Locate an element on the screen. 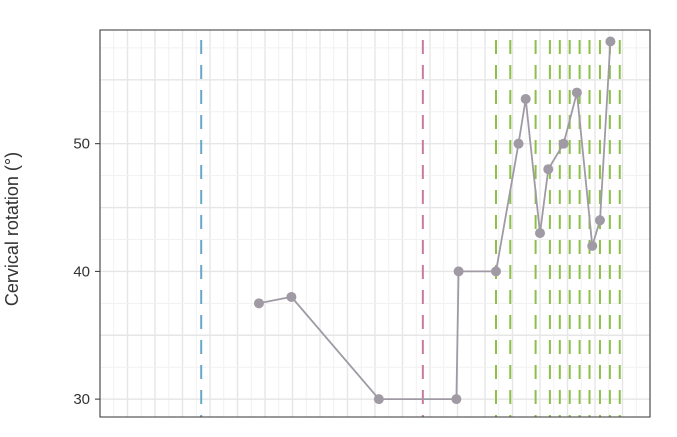 The width and height of the screenshot is (677, 437). y-tick-label: 40 is located at coordinates (81, 271).